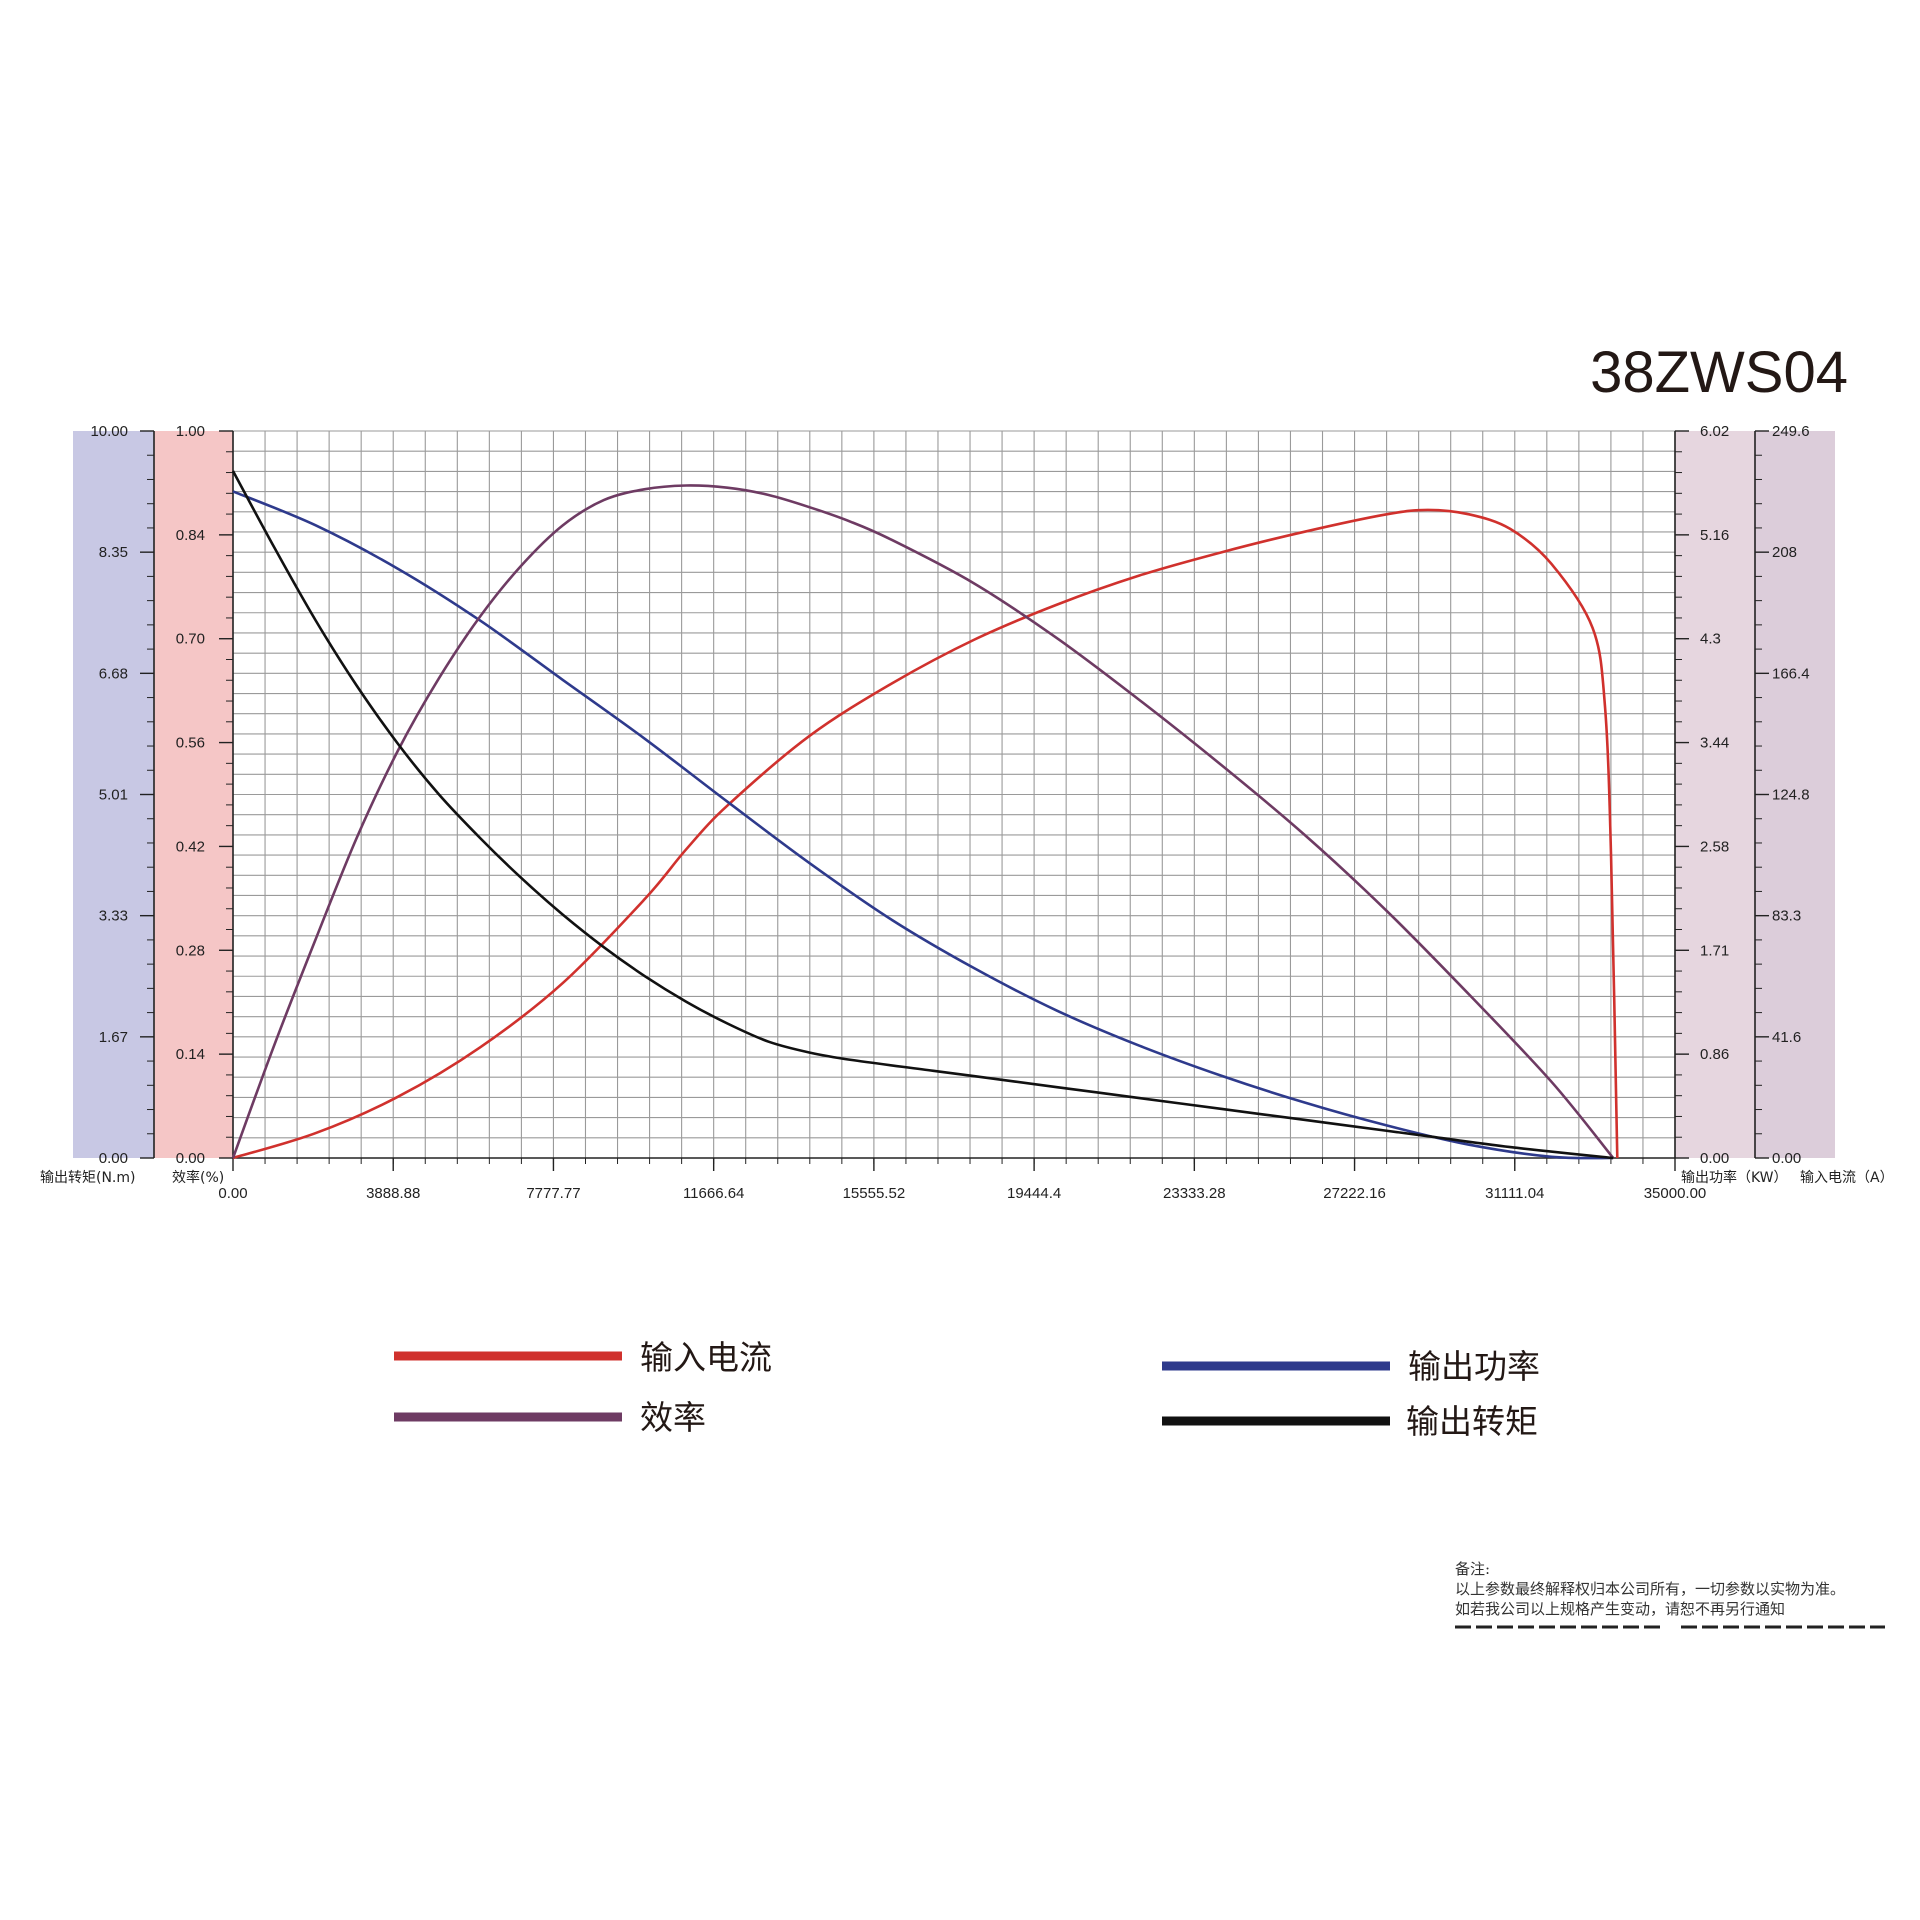 The width and height of the screenshot is (1920, 1920). What do you see at coordinates (113, 1037) in the screenshot?
I see `torque-tick-label: 1.67` at bounding box center [113, 1037].